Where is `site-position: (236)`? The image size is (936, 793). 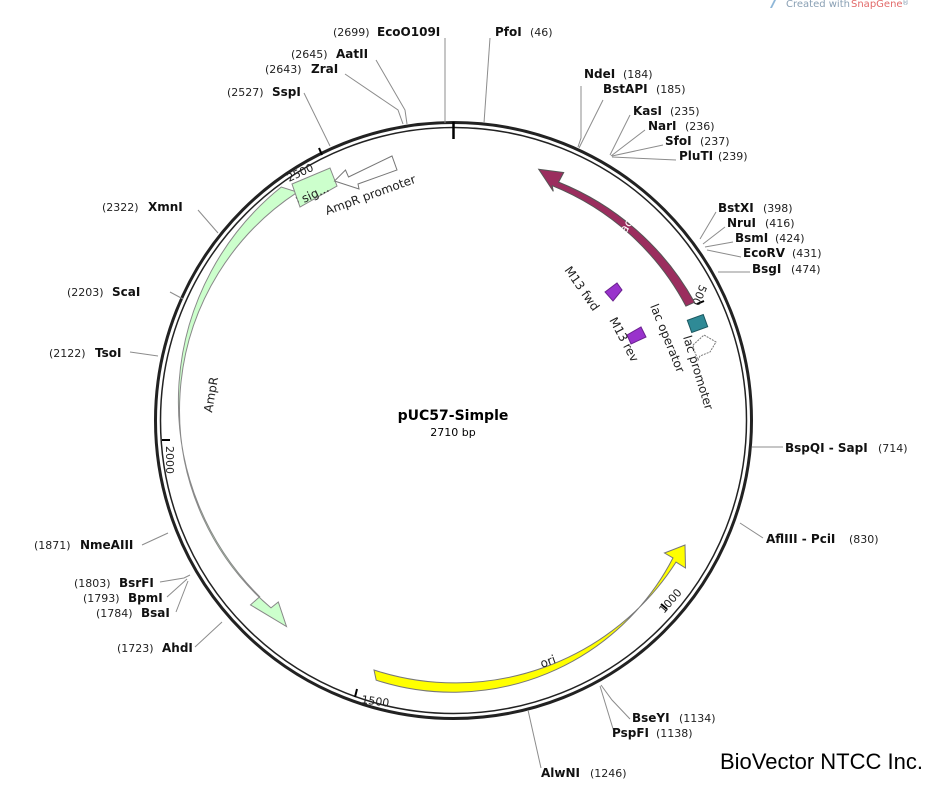 site-position: (236) is located at coordinates (700, 126).